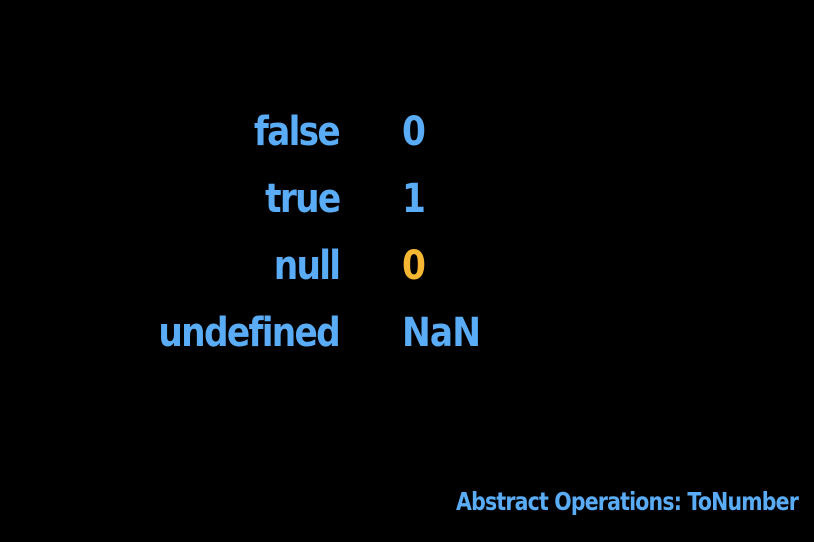 The height and width of the screenshot is (542, 814). I want to click on row-value: NaN, so click(441, 333).